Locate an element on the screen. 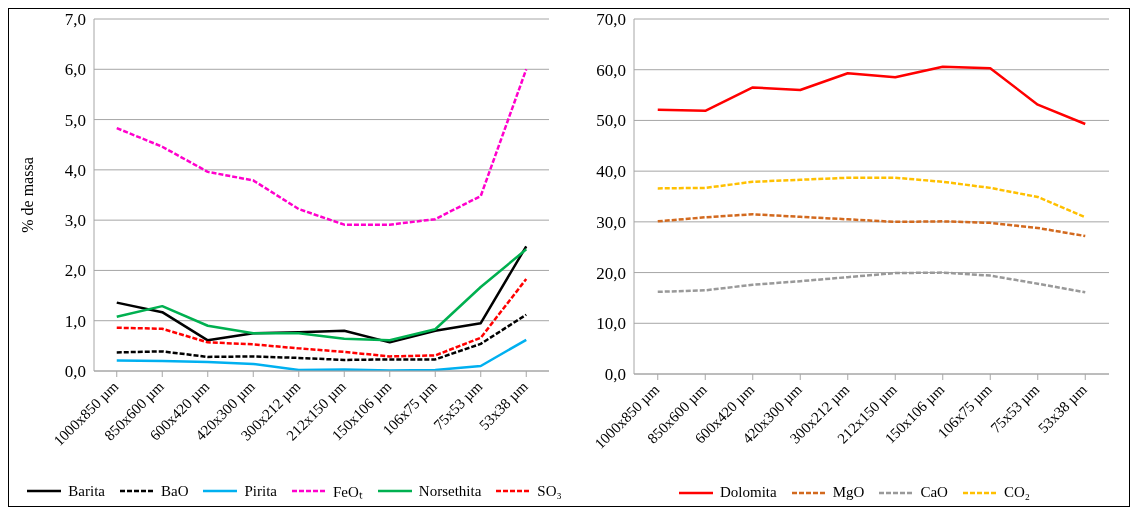  legend-label: Dolomita is located at coordinates (748, 492).